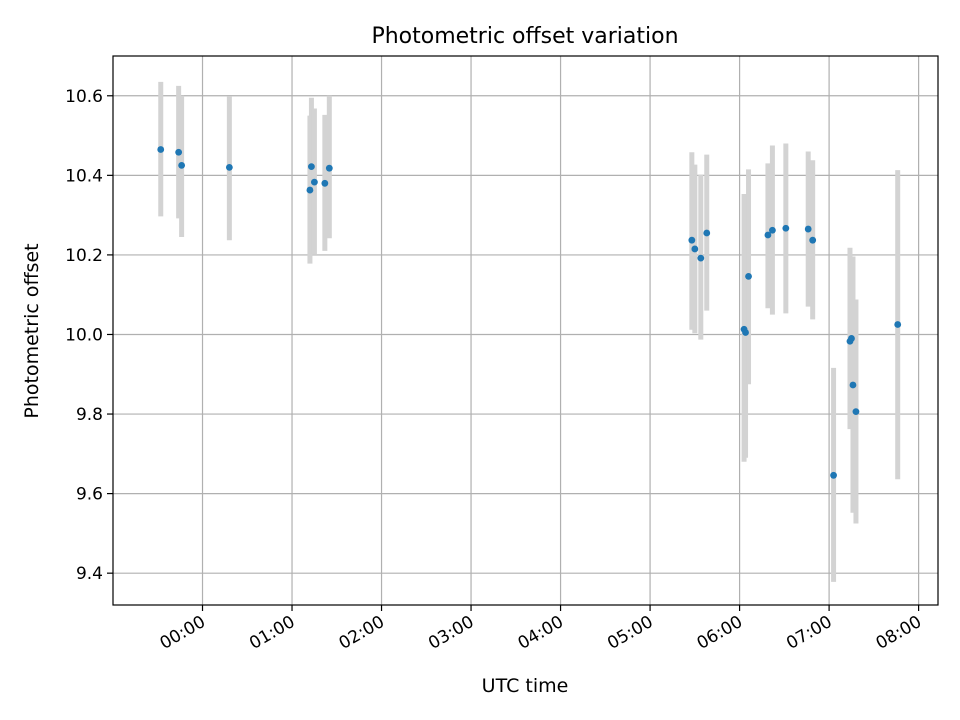 This screenshot has width=960, height=720. Describe the element at coordinates (89, 495) in the screenshot. I see `y-tick-label: 9.6` at that location.